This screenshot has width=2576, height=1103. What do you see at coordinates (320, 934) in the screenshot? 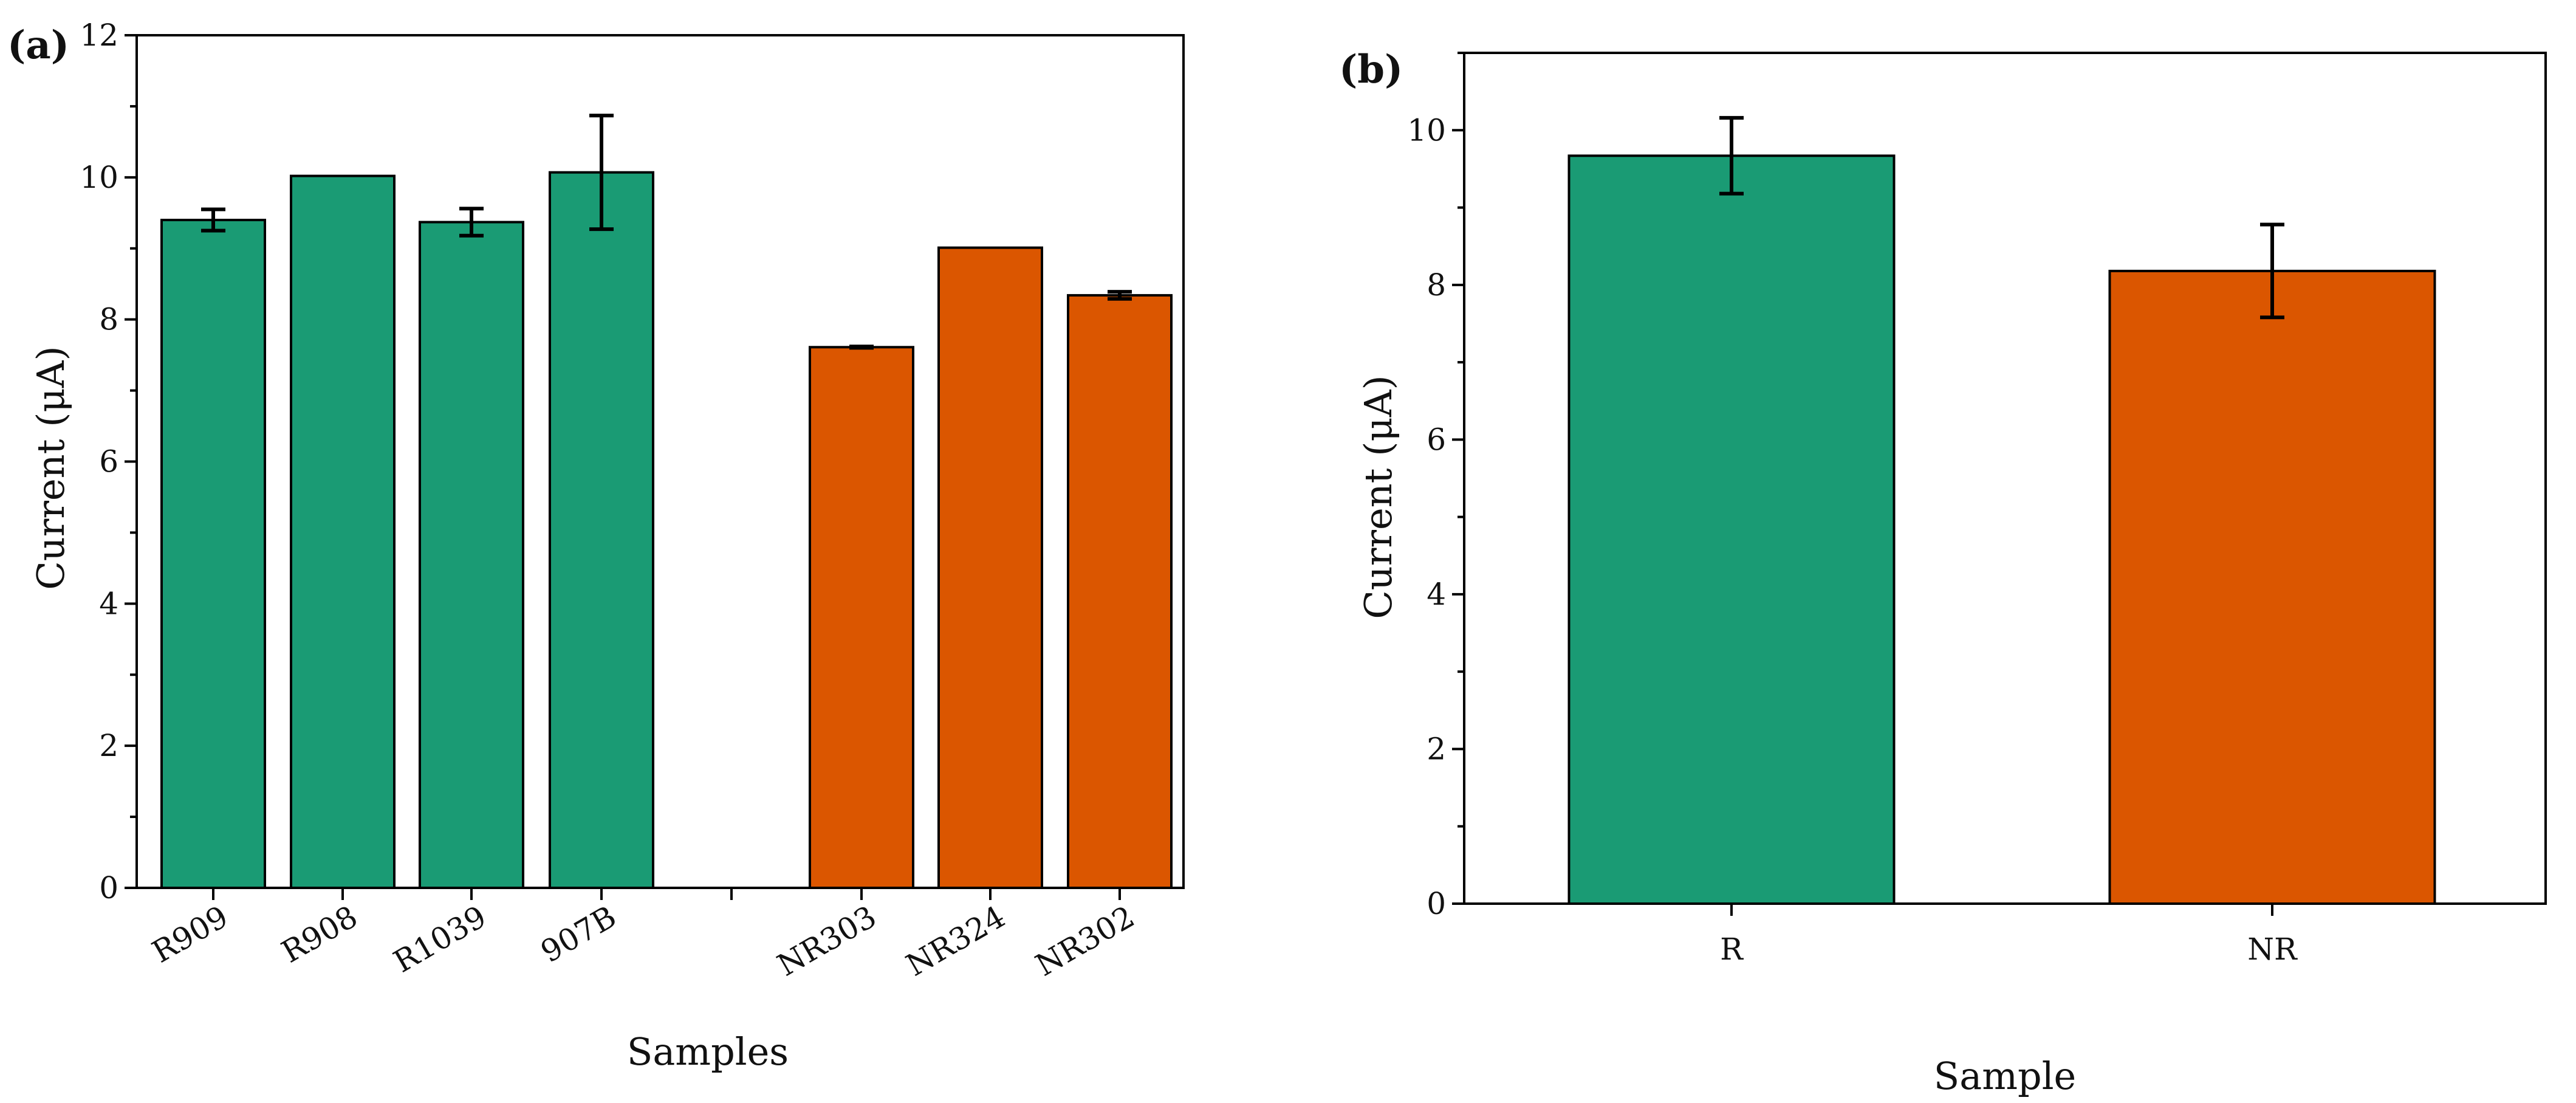
I see `x-tick-label: R908` at bounding box center [320, 934].